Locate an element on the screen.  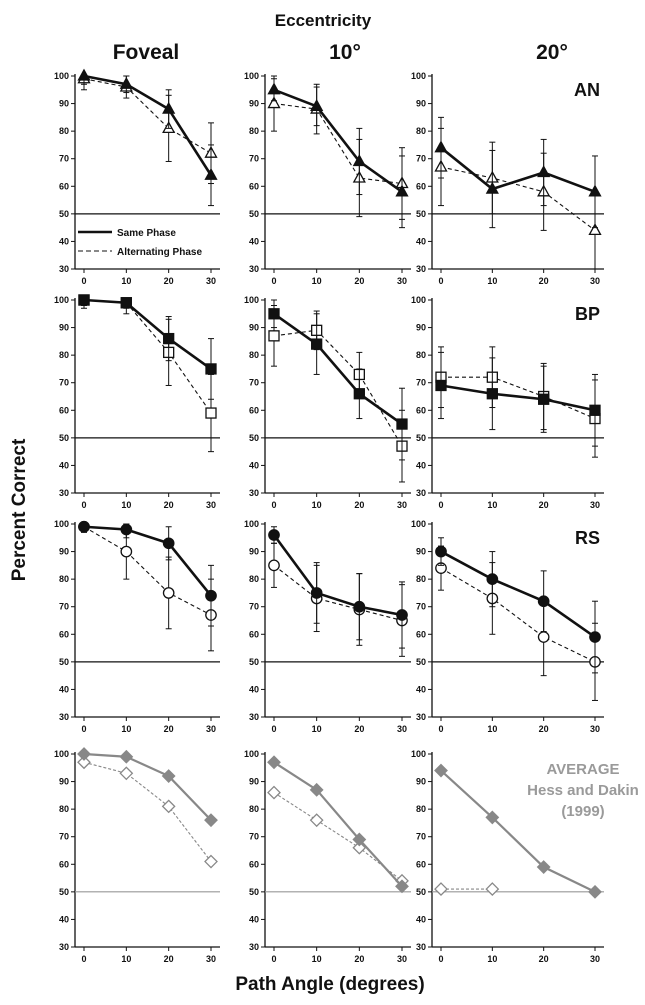
panel-an-10: 30 40 50 60 70 80 90 100 0 10 20 30 is located at coordinates (327, 178).